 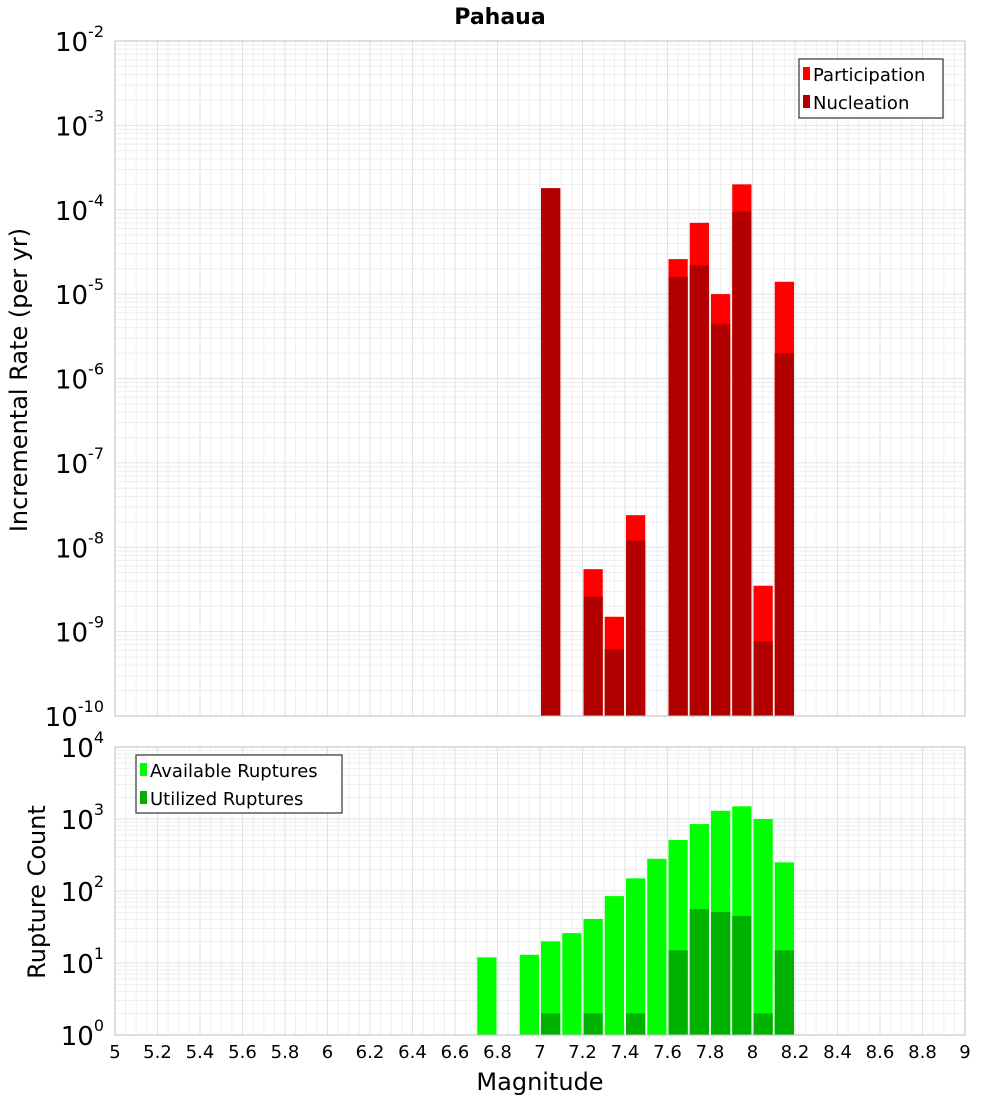 What do you see at coordinates (285, 1052) in the screenshot?
I see `x-tick-label: 5.8` at bounding box center [285, 1052].